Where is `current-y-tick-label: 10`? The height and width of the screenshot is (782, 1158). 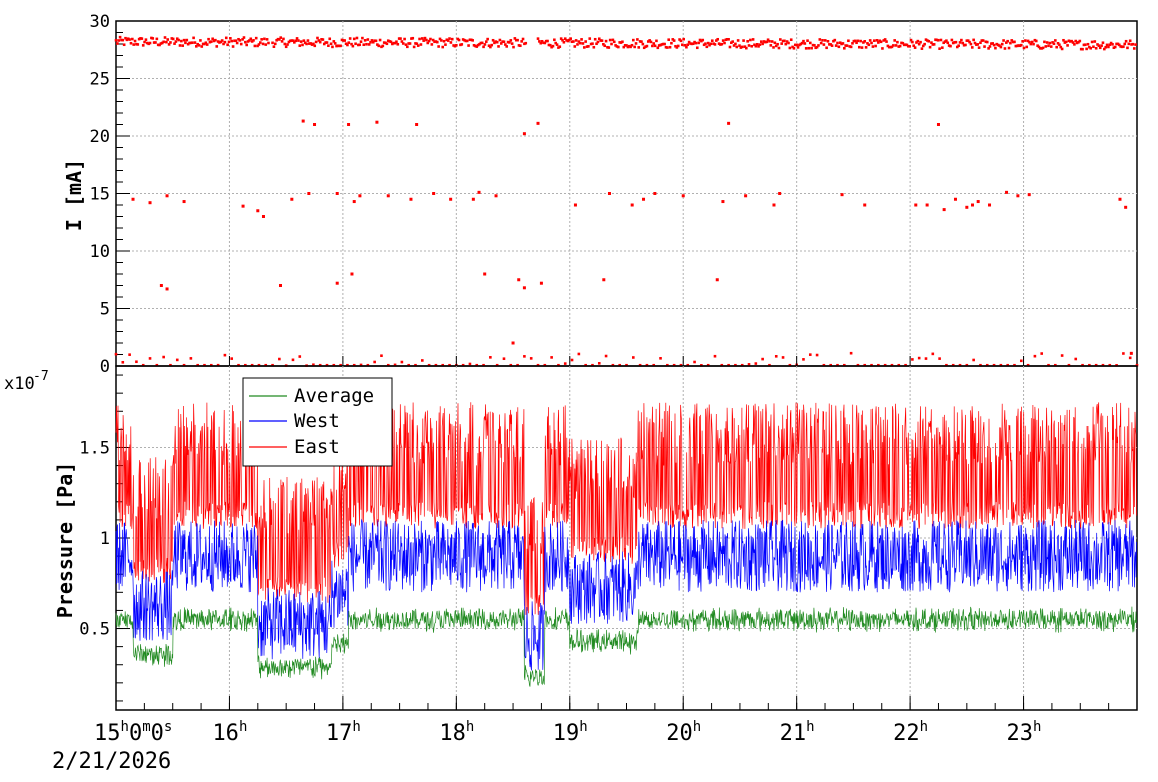
current-y-tick-label: 10 is located at coordinates (100, 252).